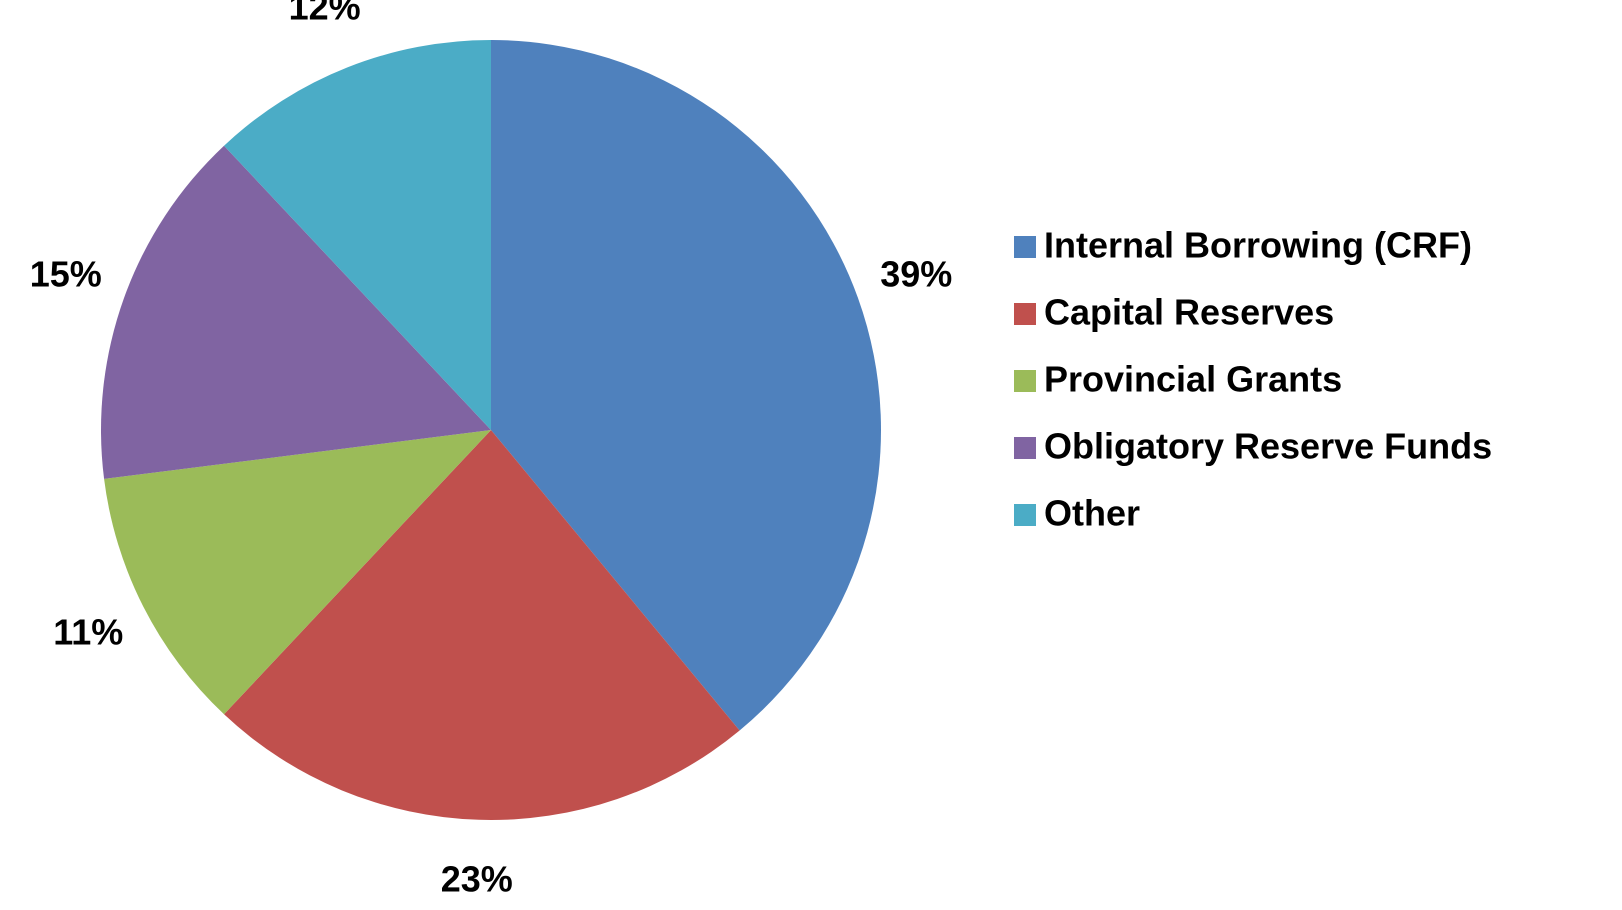  What do you see at coordinates (477, 878) in the screenshot?
I see `data-label: 23%` at bounding box center [477, 878].